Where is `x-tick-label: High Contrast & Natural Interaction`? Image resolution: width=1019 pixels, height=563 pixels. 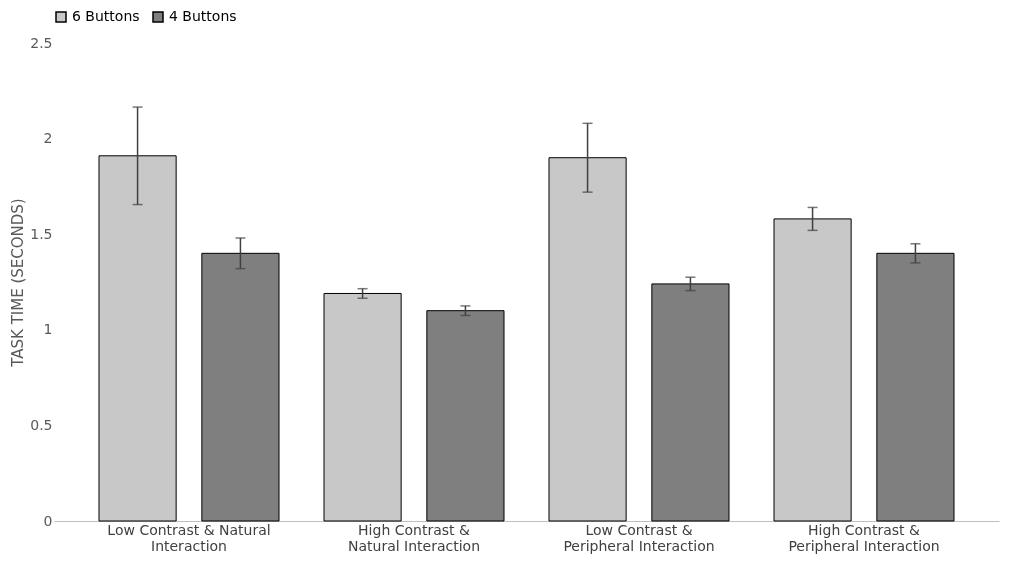
x-tick-label: High Contrast & Natural Interaction is located at coordinates (414, 537).